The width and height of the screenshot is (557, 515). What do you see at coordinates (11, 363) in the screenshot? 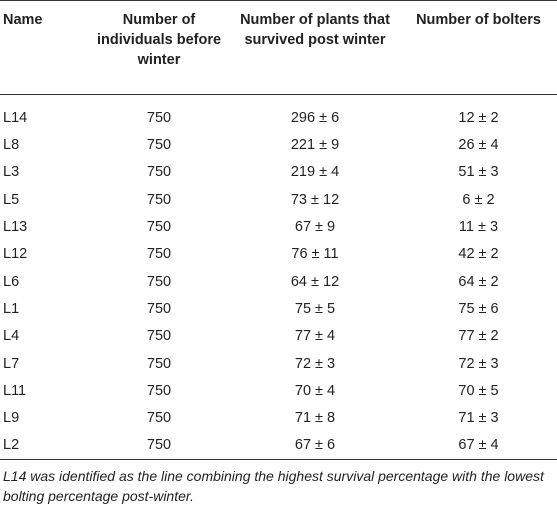
I see `cell-name: L7` at bounding box center [11, 363].